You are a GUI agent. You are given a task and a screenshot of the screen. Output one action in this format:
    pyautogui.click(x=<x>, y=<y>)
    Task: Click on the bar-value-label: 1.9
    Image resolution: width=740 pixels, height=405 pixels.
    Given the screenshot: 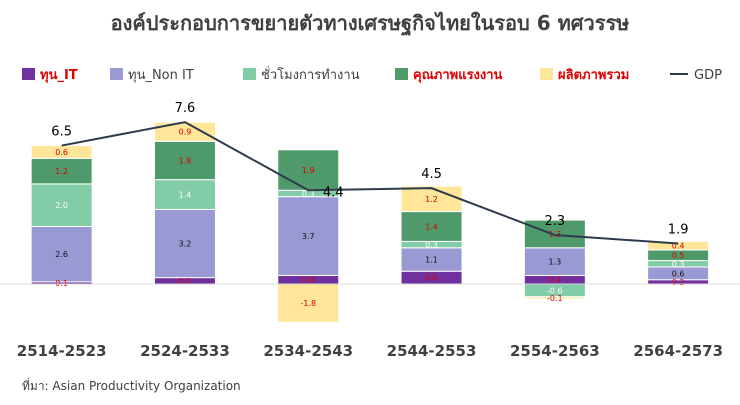 What is the action you would take?
    pyautogui.click(x=308, y=170)
    